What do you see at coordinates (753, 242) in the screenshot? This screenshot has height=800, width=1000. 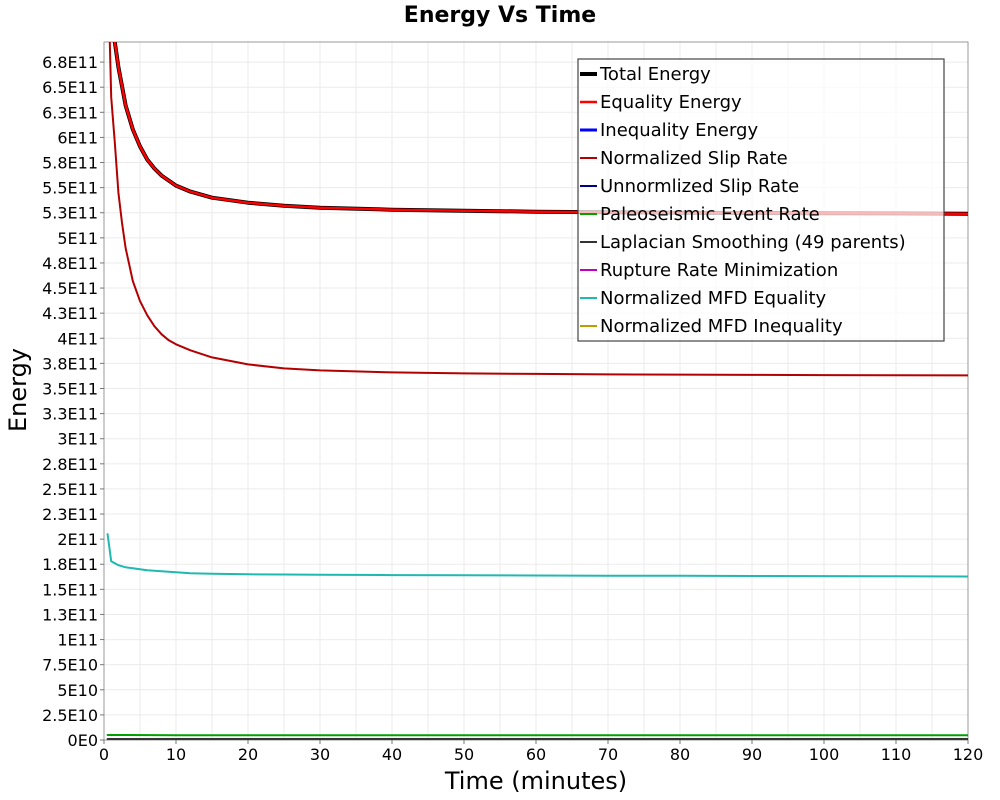 I see `legend-label: Laplacian Smoothing (49 parents)` at bounding box center [753, 242].